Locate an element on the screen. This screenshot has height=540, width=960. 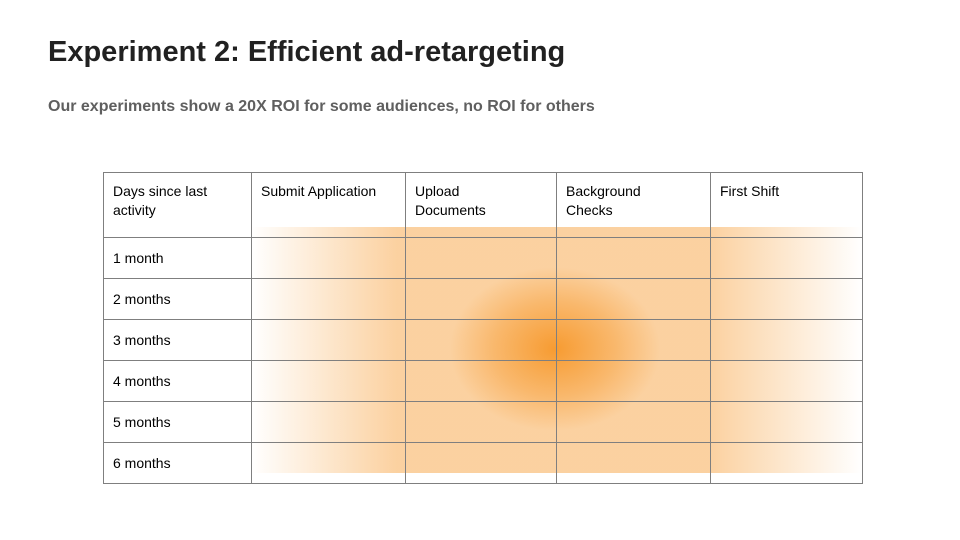
table-row: 5 months is located at coordinates (483, 422).